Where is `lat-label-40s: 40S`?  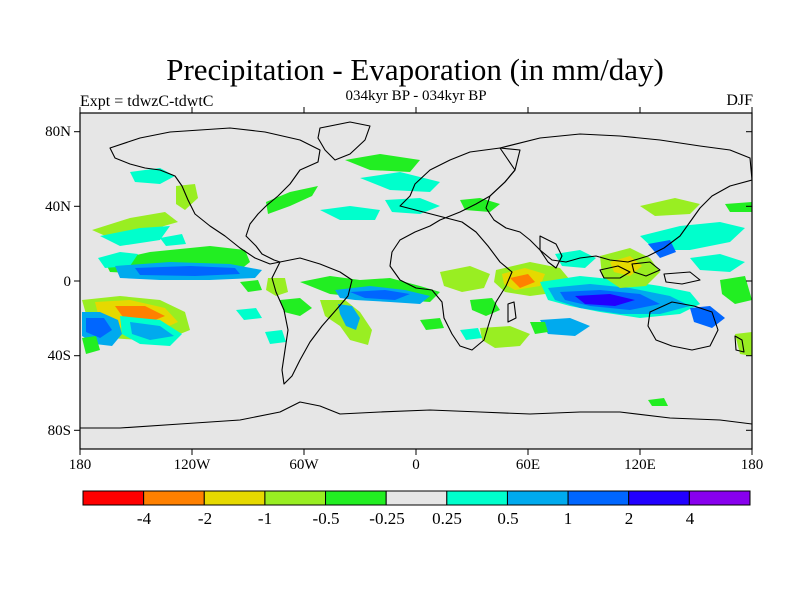
lat-label-40s: 40S is located at coordinates (59, 356).